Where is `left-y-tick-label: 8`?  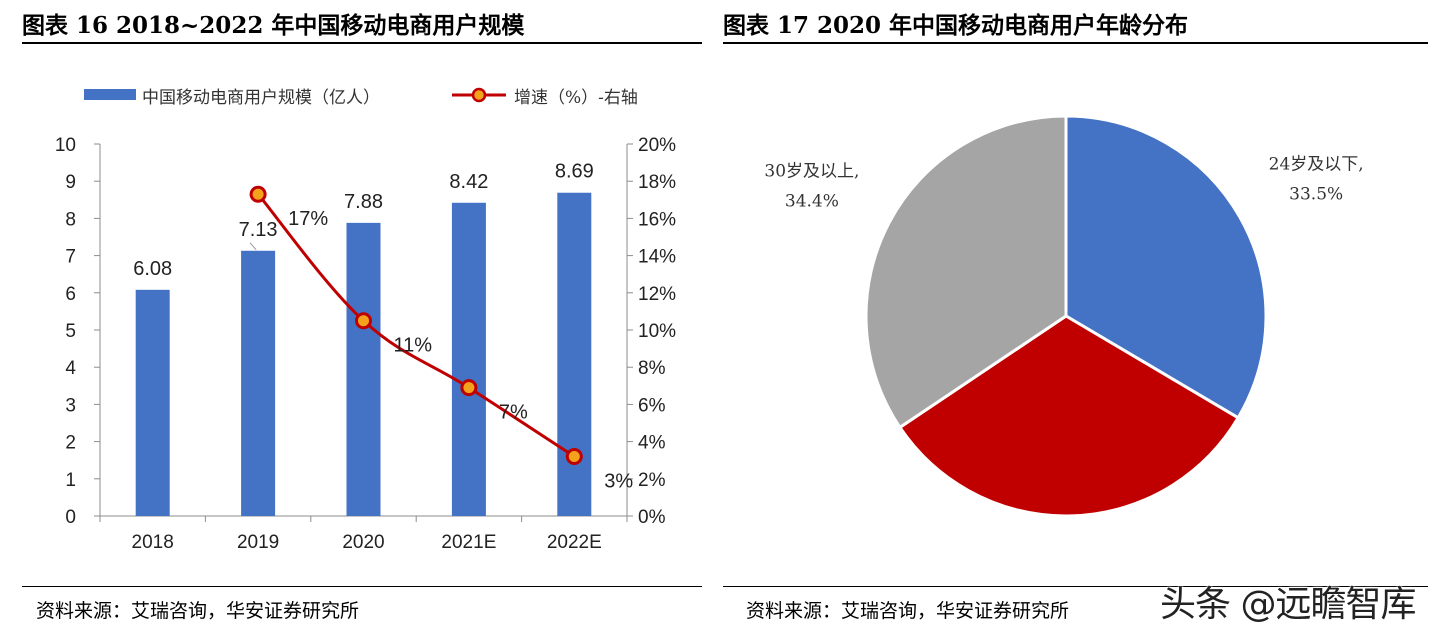 left-y-tick-label: 8 is located at coordinates (70, 219).